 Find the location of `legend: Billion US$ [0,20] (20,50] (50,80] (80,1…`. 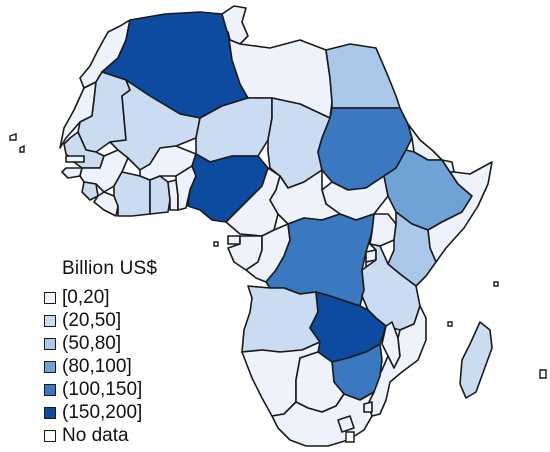

legend: Billion US$ [0,20] (20,50] (50,80] (80,1… is located at coordinates (100, 352).